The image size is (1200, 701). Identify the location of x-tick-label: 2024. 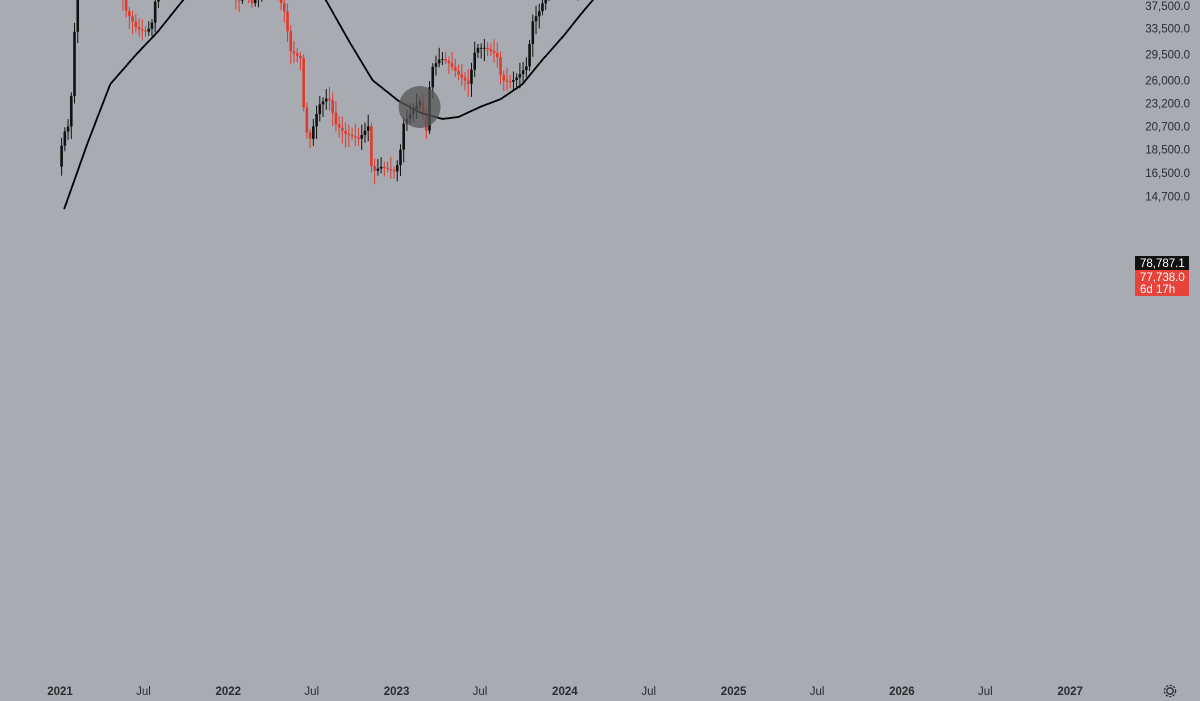
(565, 692).